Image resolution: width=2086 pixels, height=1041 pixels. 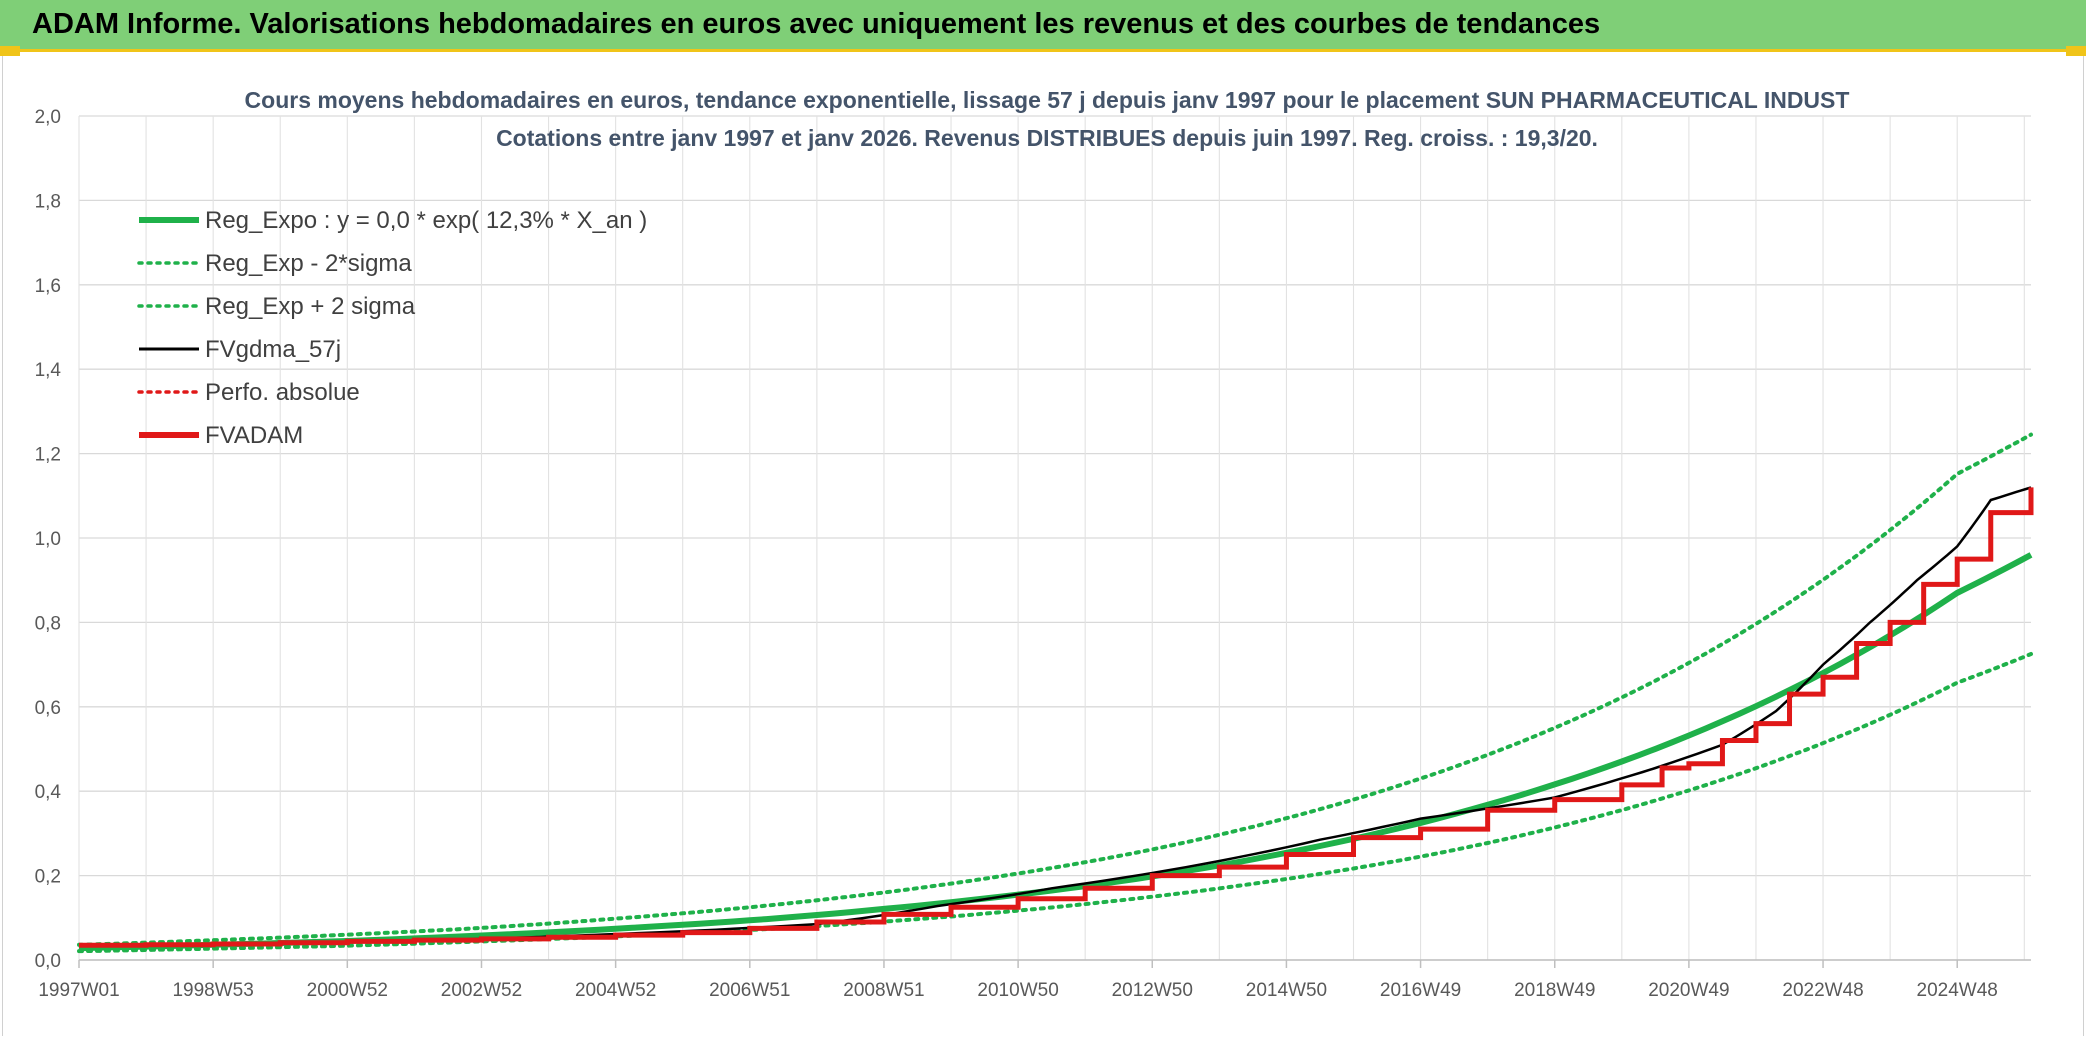 What do you see at coordinates (48, 961) in the screenshot?
I see `y-tick-label: 0,0` at bounding box center [48, 961].